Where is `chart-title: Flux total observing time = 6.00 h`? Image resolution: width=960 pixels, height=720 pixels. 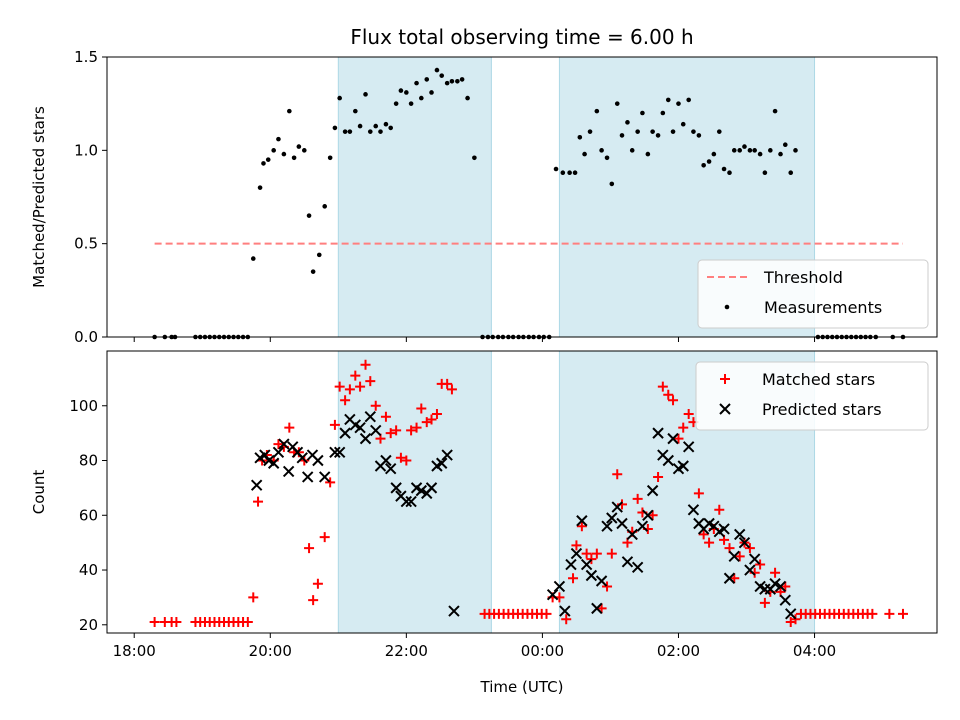 chart-title: Flux total observing time = 6.00 h is located at coordinates (521, 37).